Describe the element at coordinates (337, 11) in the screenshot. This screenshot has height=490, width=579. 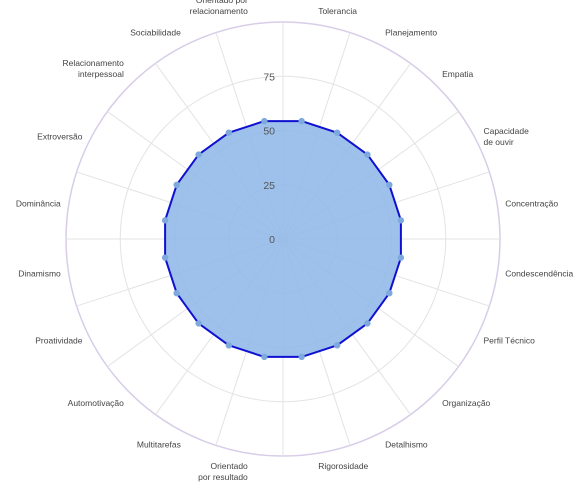
I see `category-label: Tolerancia` at that location.